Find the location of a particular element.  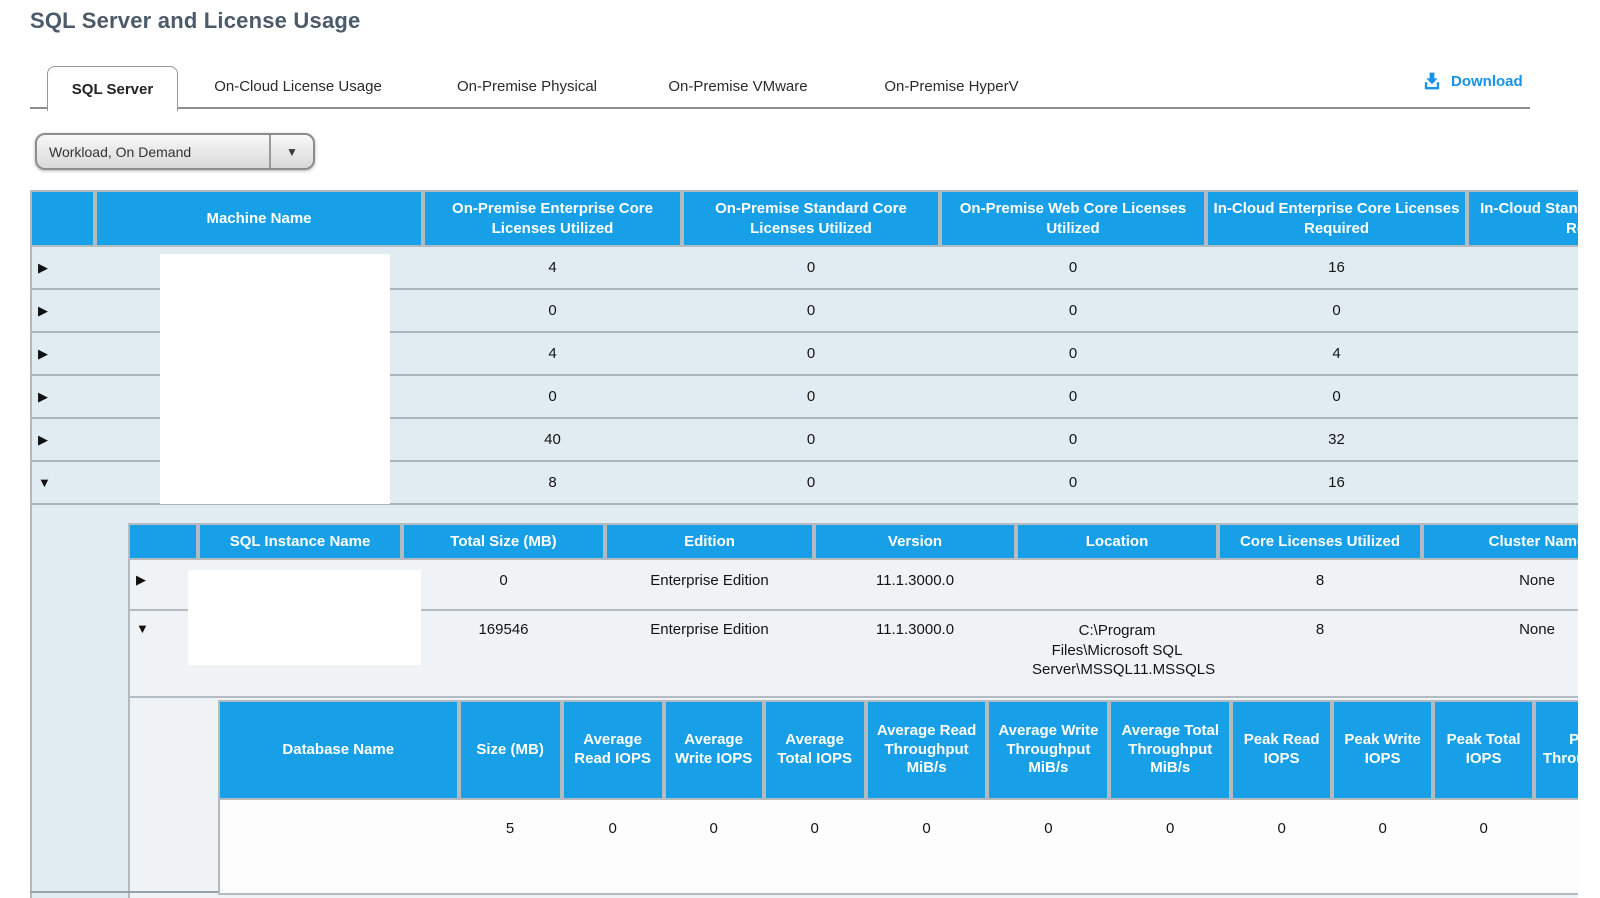

machine-row: ▶ 40 0 0 32 is located at coordinates (804, 440).